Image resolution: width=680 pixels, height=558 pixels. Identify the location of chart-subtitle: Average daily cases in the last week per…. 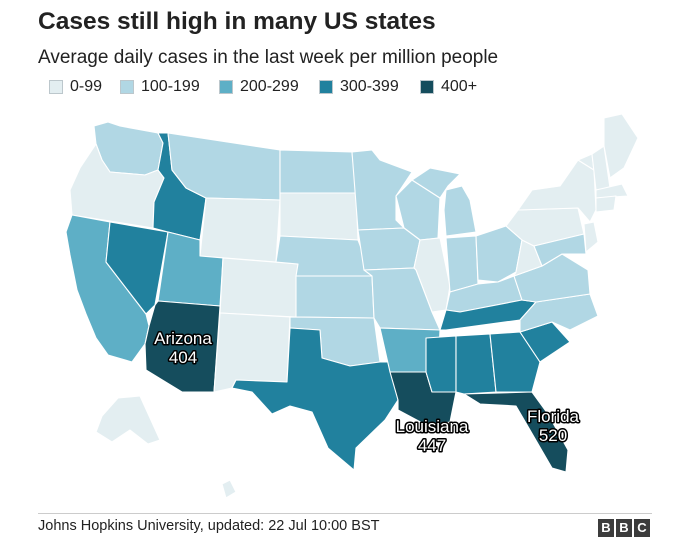
(268, 57).